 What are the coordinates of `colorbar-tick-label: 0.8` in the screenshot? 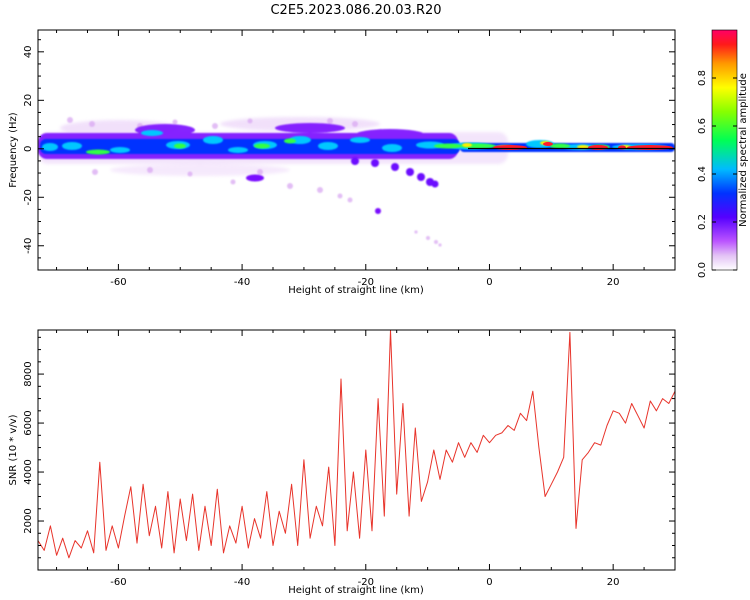 It's located at (702, 78).